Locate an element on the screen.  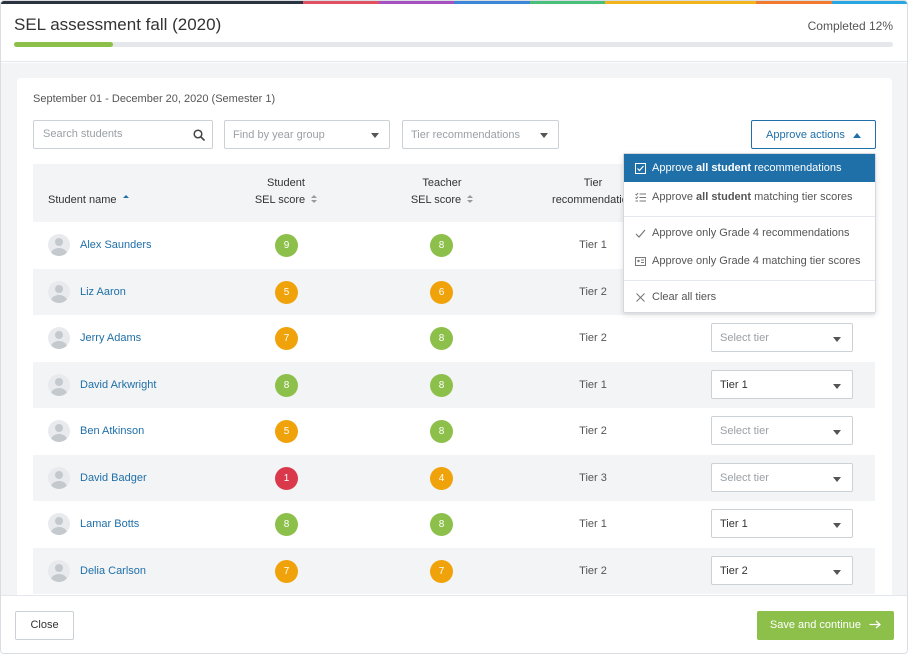
top-color-strip is located at coordinates (454, 2).